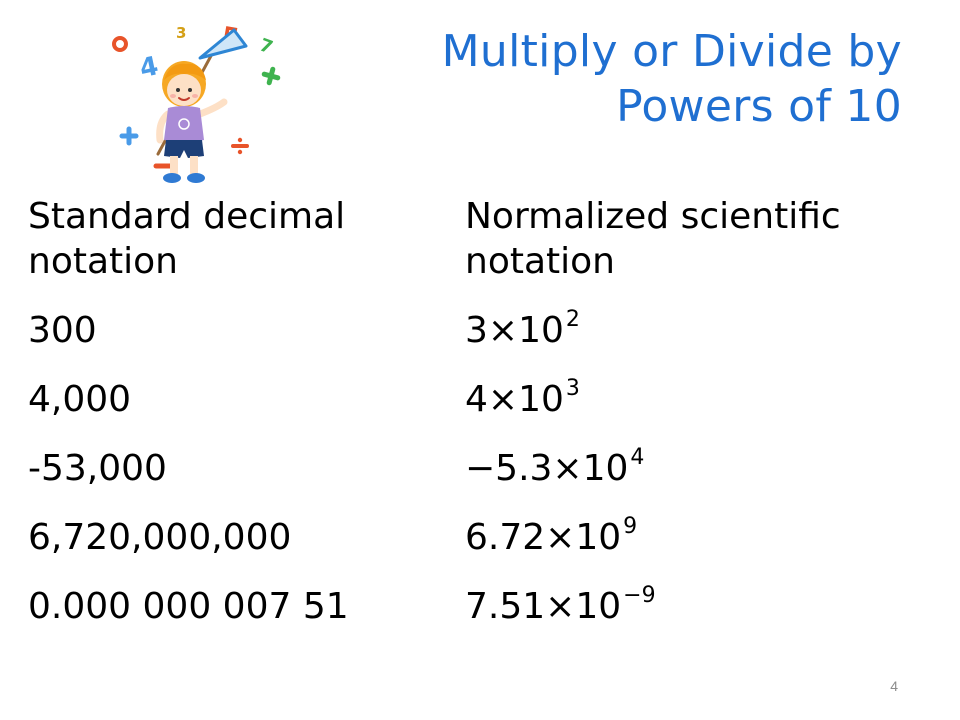 This screenshot has height=720, width=960. I want to click on table-row: 6,720,000,000 6.72×109, so click(468, 537).